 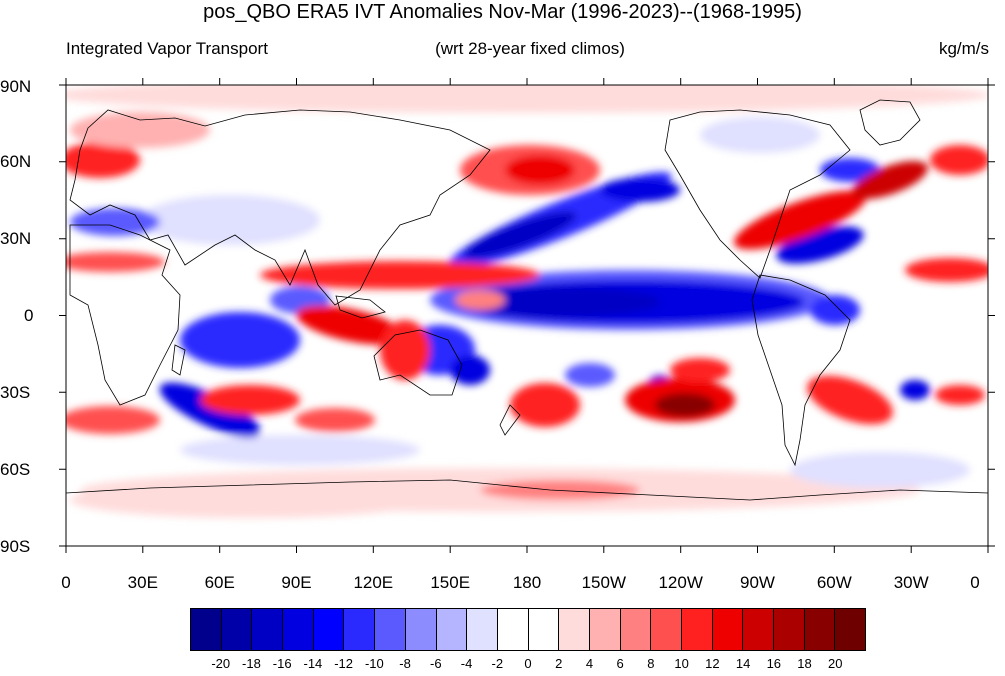 I want to click on lon-label-90w: 90W, so click(x=757, y=582).